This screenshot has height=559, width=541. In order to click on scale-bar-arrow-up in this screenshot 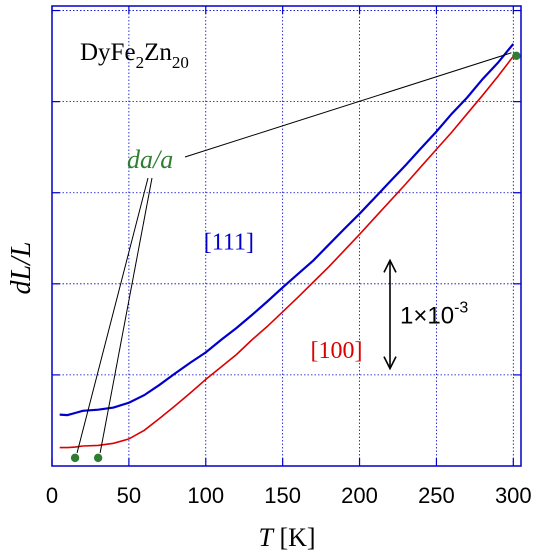, I will do `click(390, 265)`.